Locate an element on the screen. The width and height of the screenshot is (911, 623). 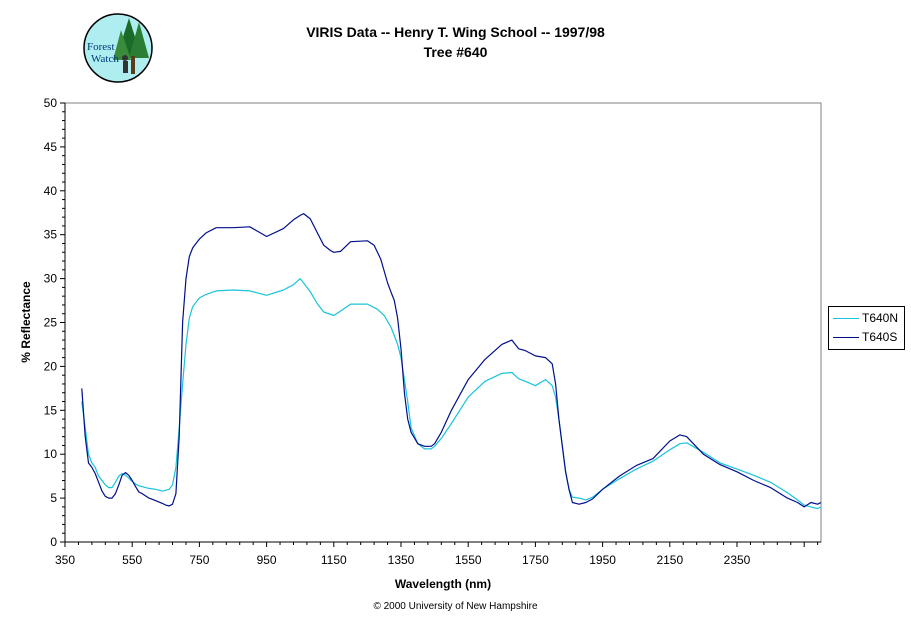
y-tick-label: 5 is located at coordinates (53, 498).